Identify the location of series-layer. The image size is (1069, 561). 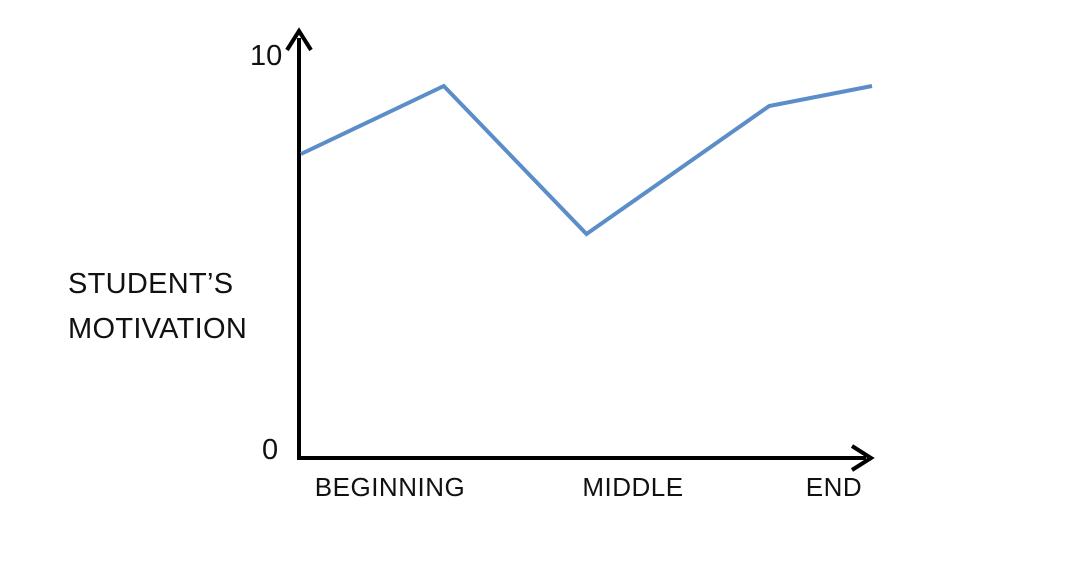
(586, 160).